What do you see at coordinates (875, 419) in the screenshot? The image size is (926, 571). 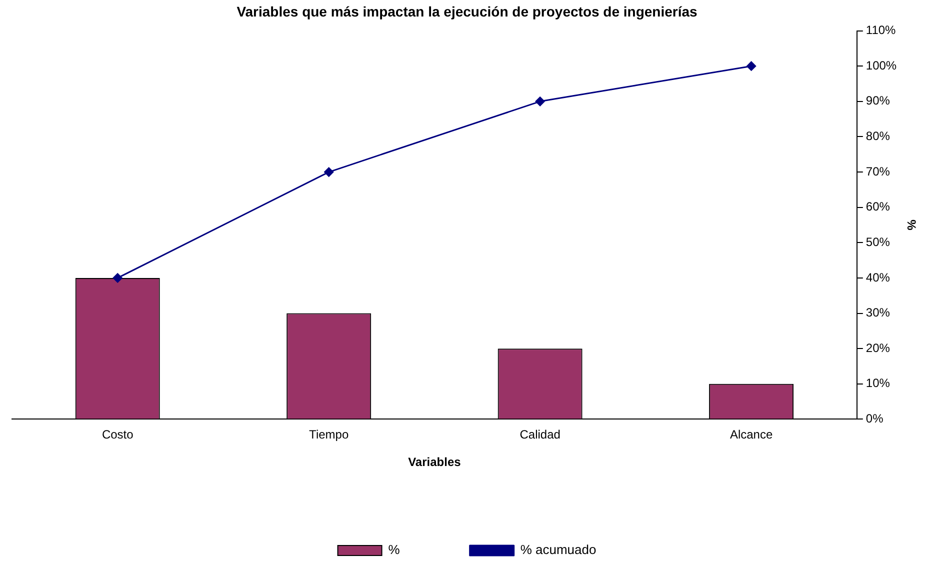 I see `y-tick-label: 0%` at bounding box center [875, 419].